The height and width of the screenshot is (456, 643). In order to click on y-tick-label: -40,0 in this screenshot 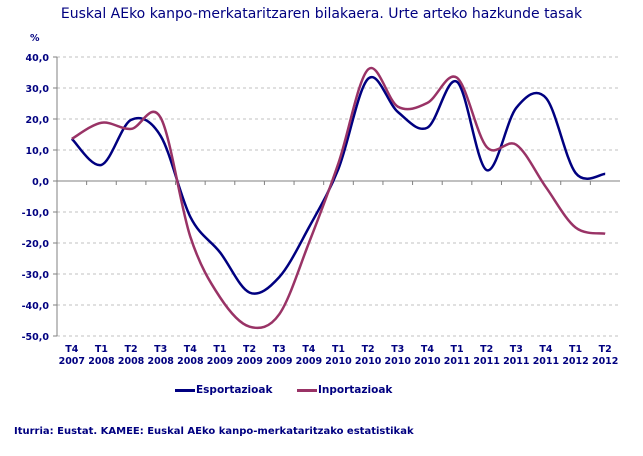, I will do `click(36, 306)`.